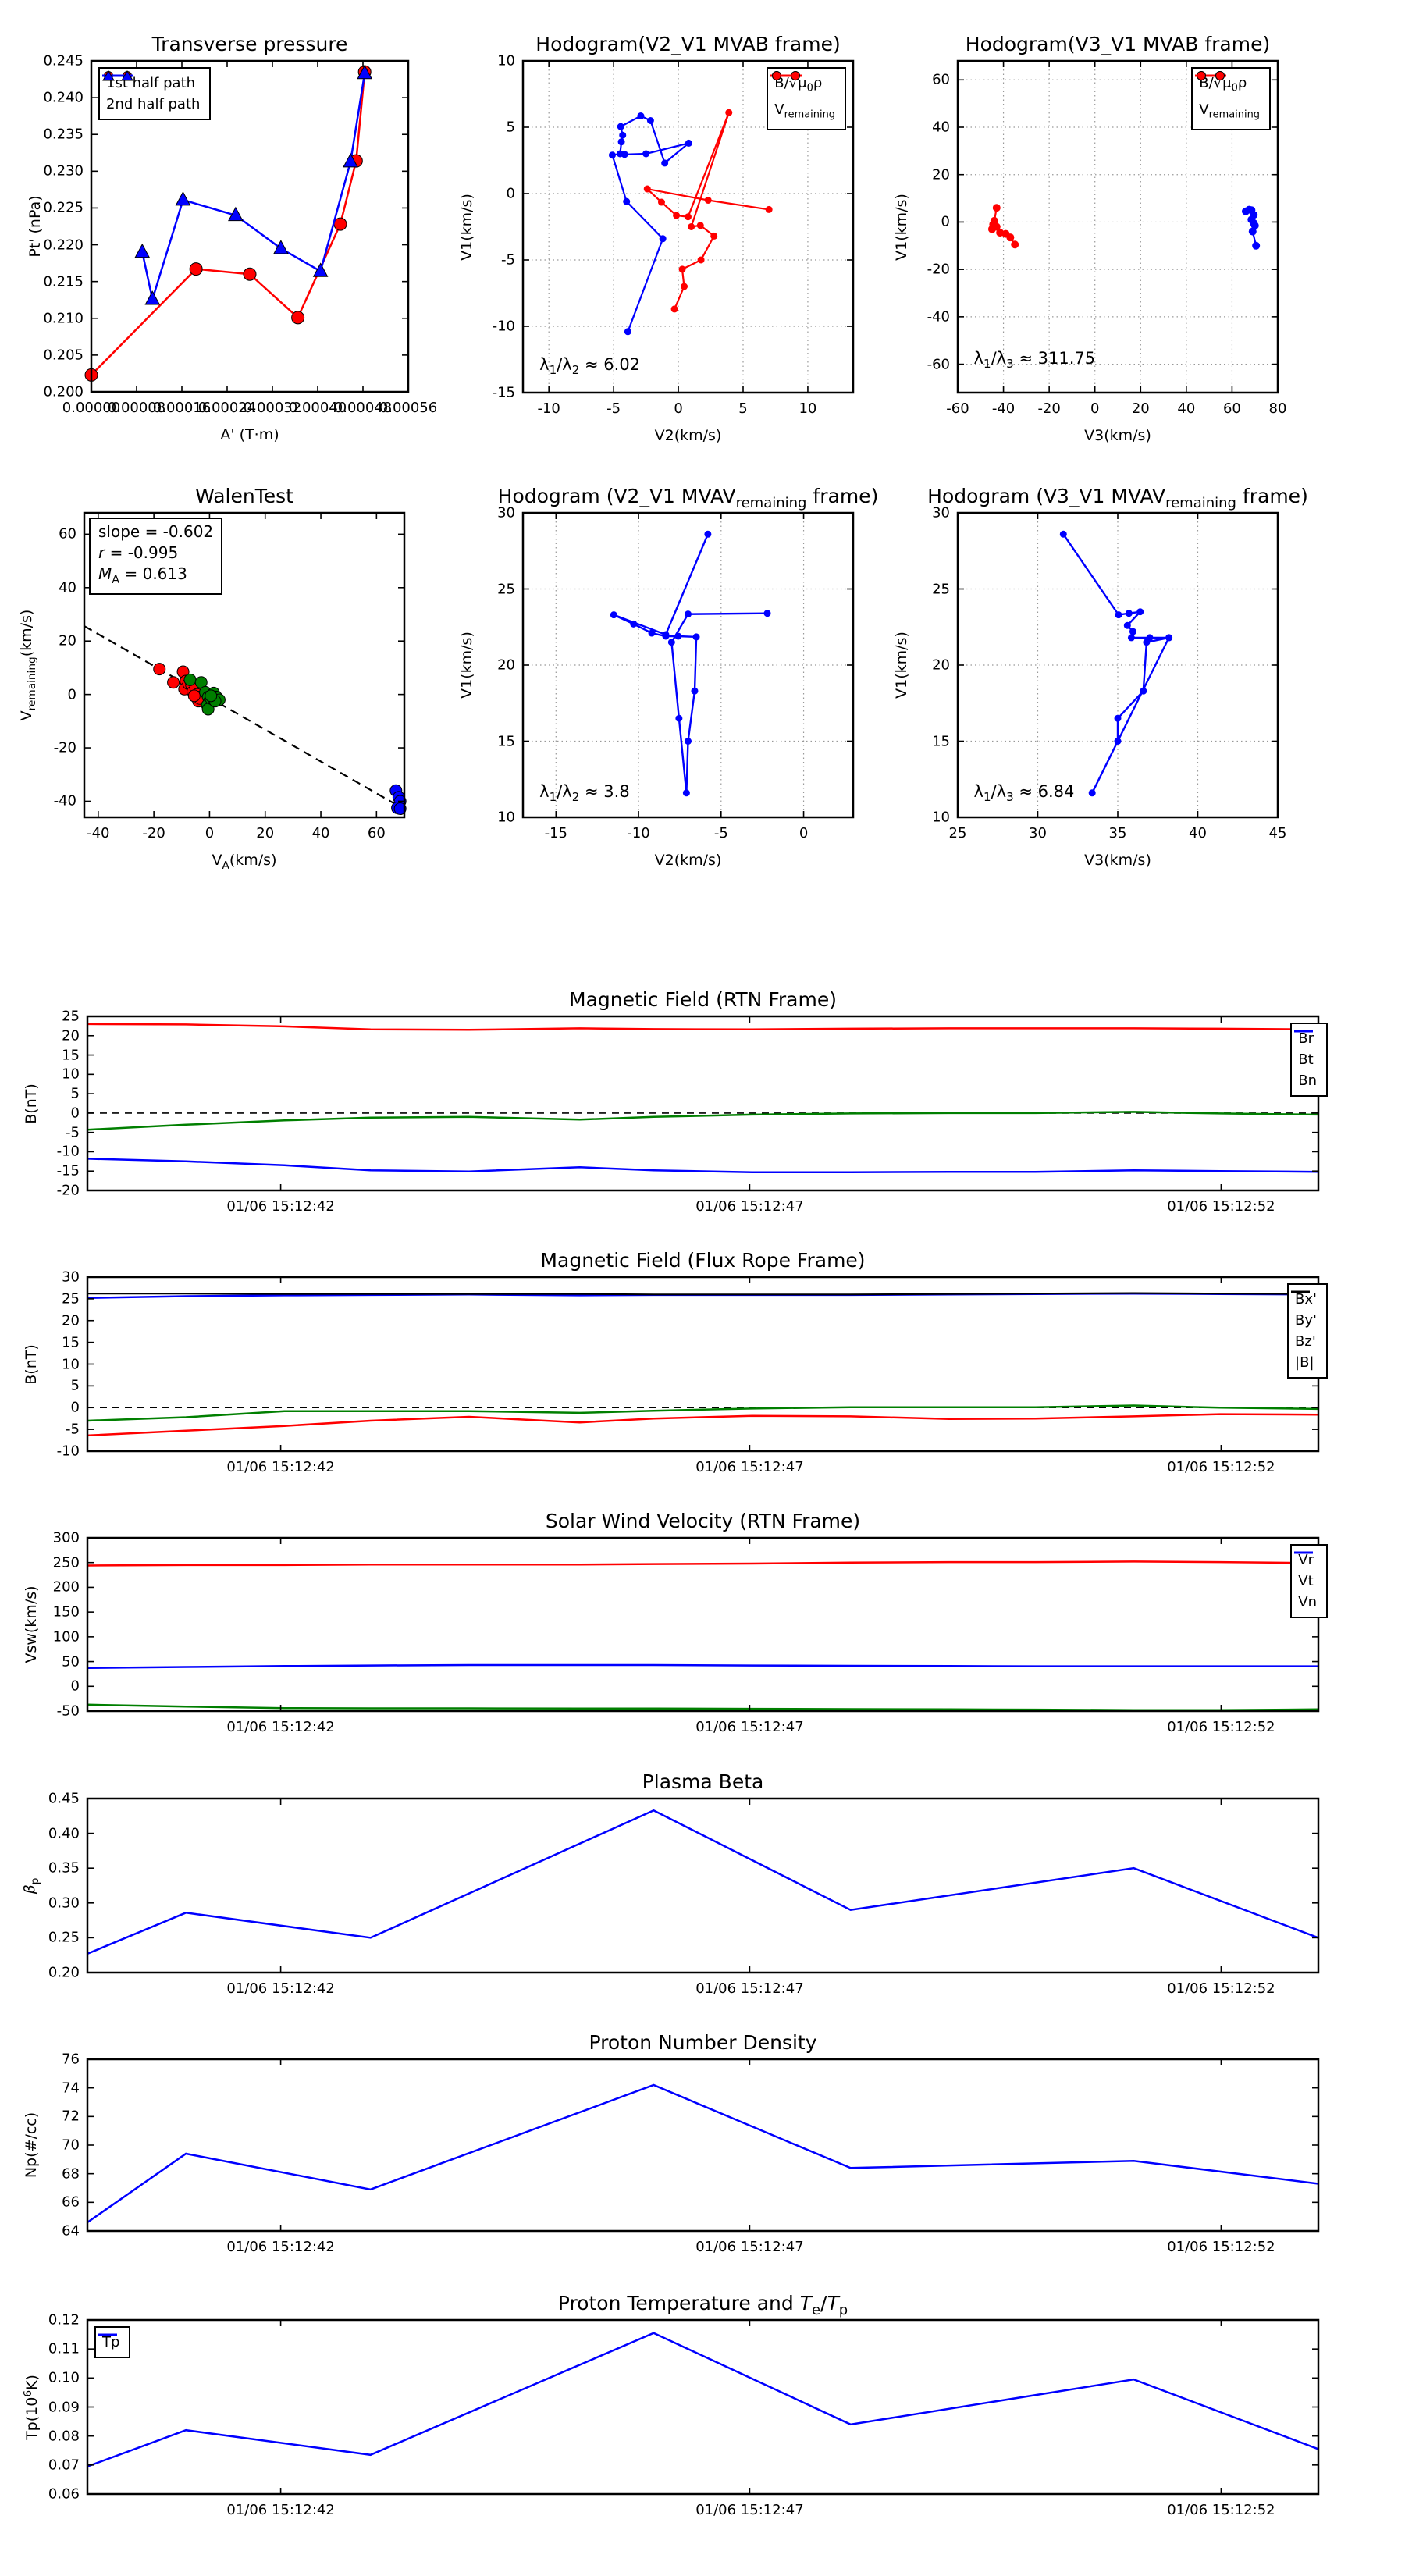  What do you see at coordinates (1231, 99) in the screenshot?
I see `legend-box: B/√μ0ρ Vremaining` at bounding box center [1231, 99].